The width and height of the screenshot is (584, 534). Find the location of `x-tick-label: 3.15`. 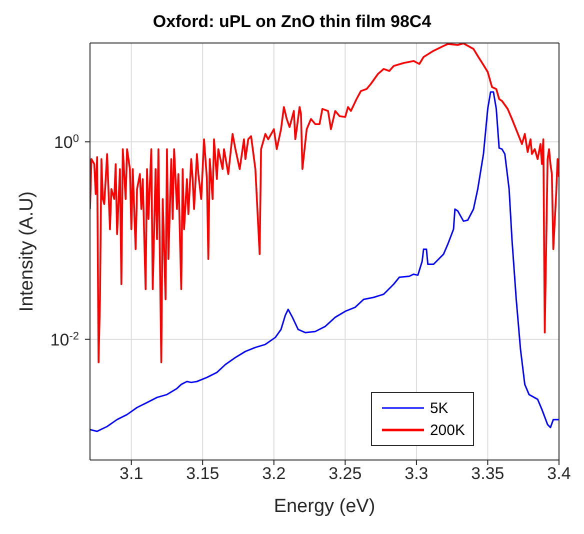

x-tick-label: 3.15 is located at coordinates (203, 474).